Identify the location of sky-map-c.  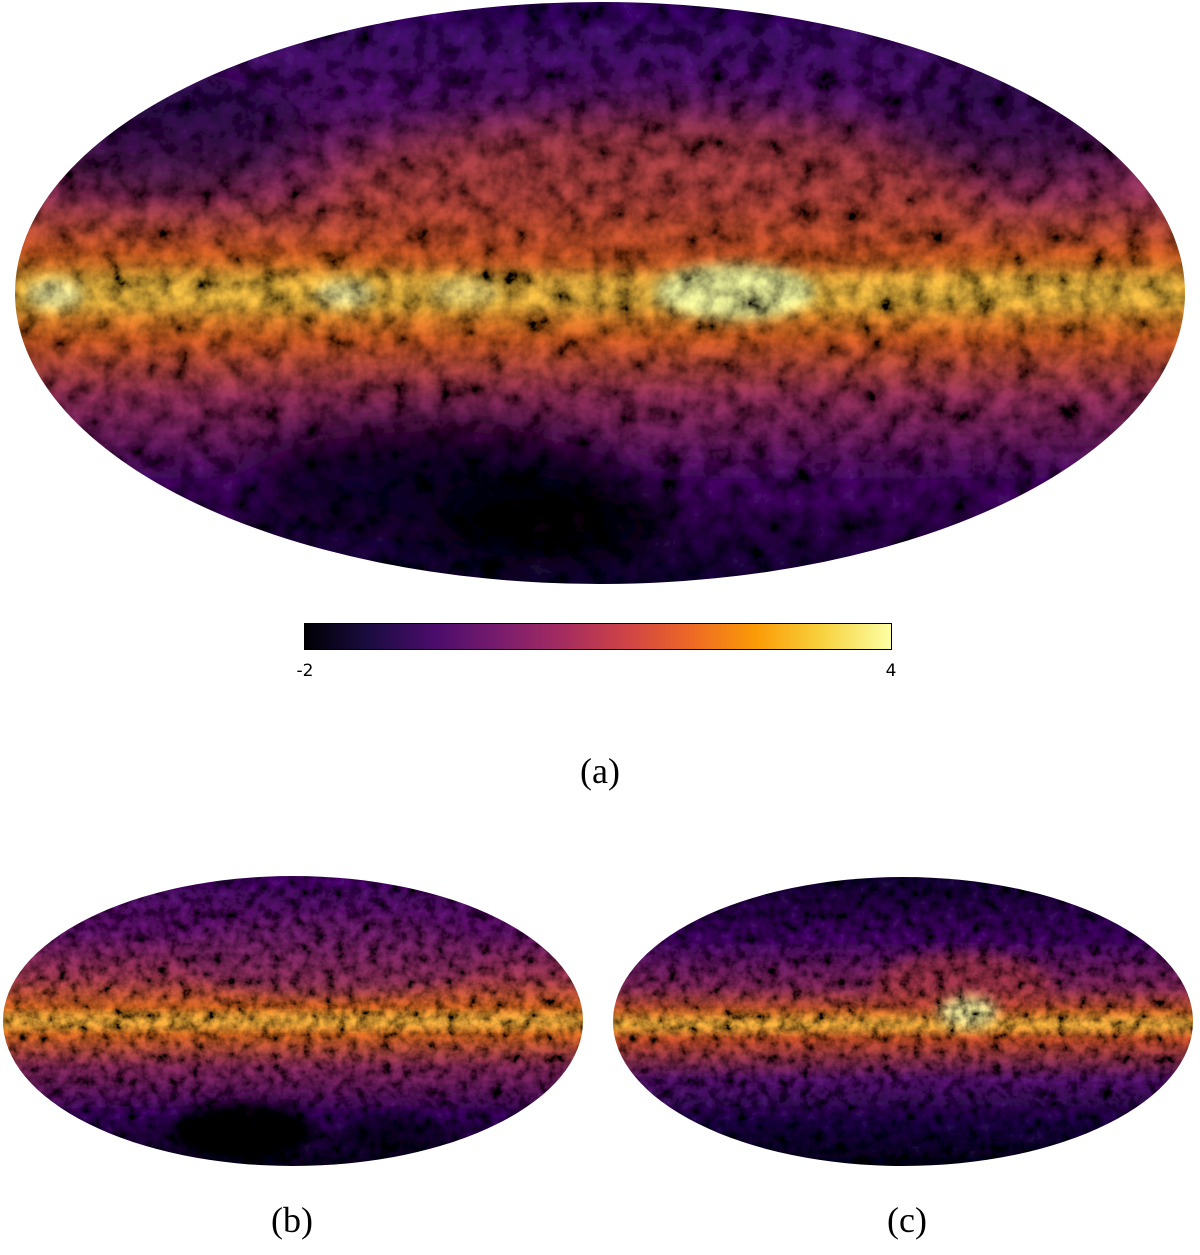
(903, 1021).